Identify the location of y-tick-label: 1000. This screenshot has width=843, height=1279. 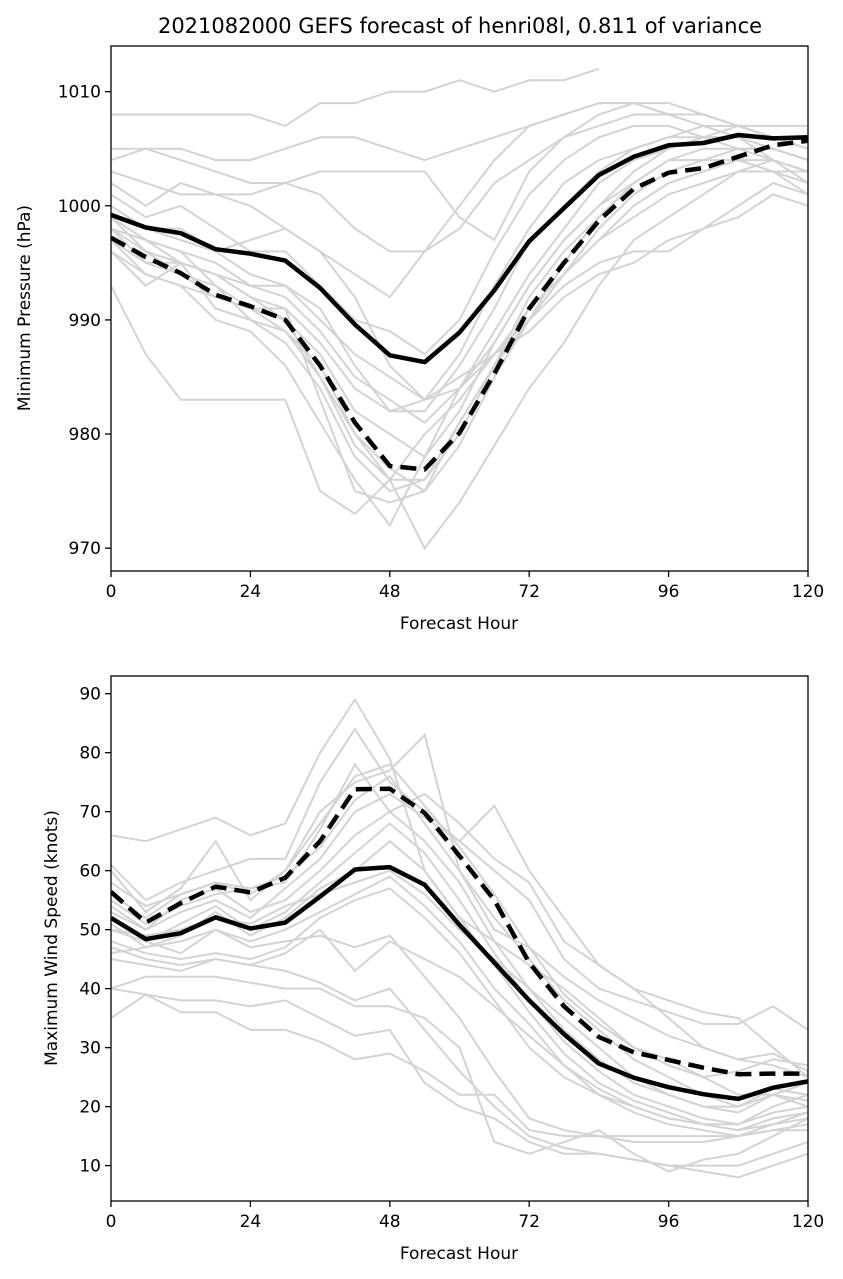
(79, 207).